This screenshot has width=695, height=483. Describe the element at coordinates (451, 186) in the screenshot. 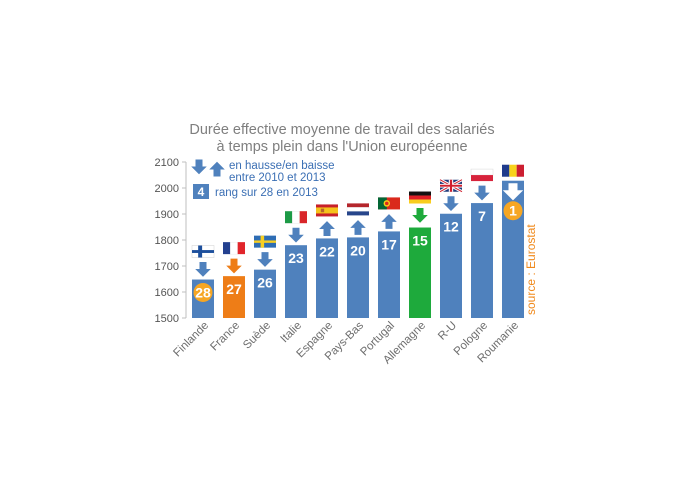

I see `uk-flag-icon` at that location.